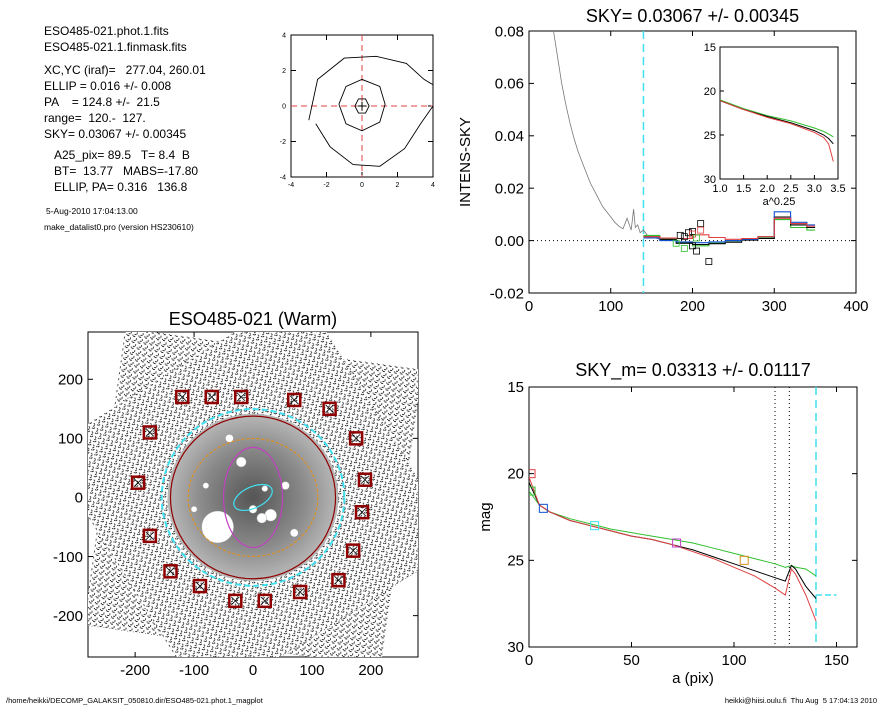 The image size is (885, 708). What do you see at coordinates (68, 616) in the screenshot?
I see `y-tick-label: -200` at bounding box center [68, 616].